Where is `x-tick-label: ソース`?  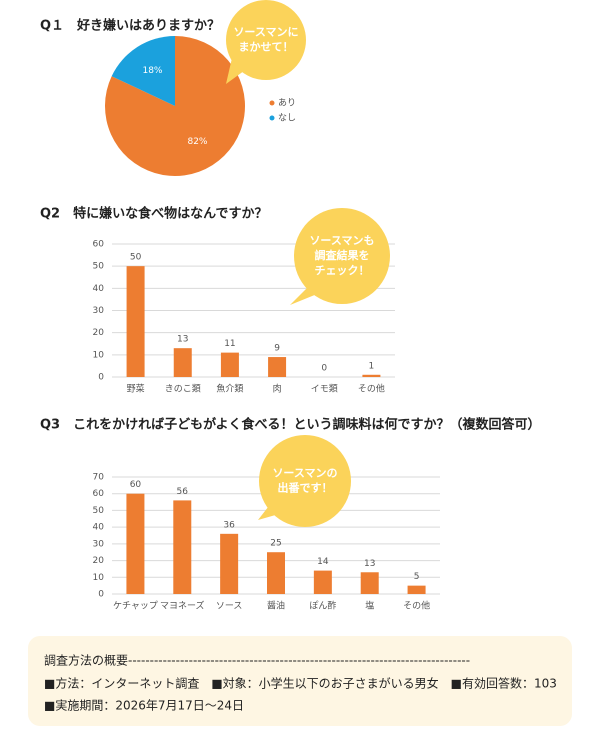
x-tick-label: ソース is located at coordinates (229, 607).